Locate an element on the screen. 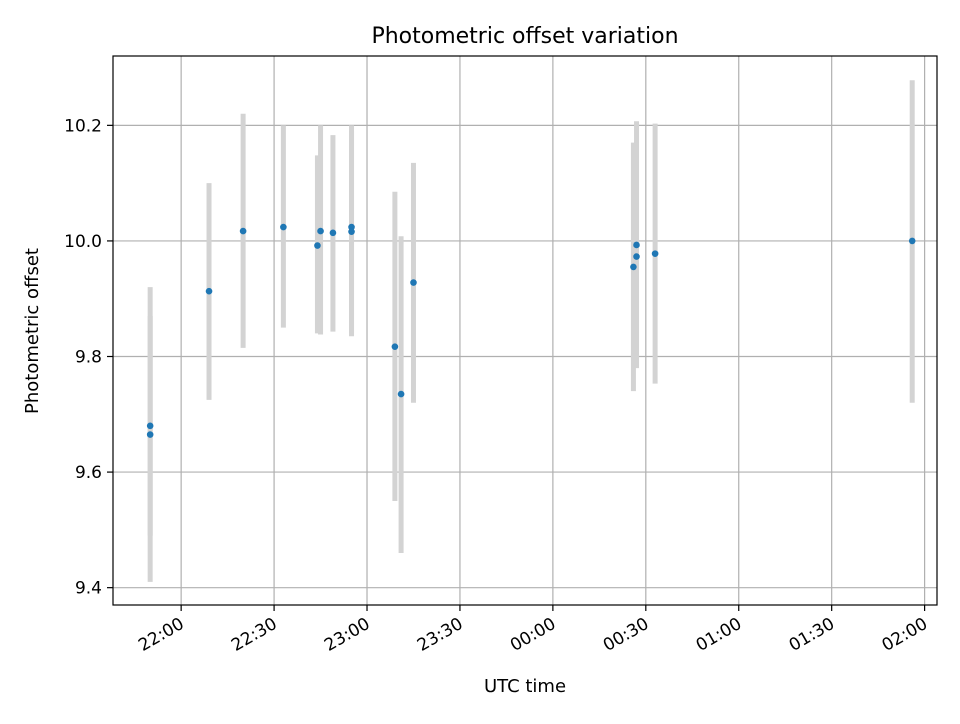 This screenshot has width=960, height=724. x-axis-label: UTC time is located at coordinates (525, 686).